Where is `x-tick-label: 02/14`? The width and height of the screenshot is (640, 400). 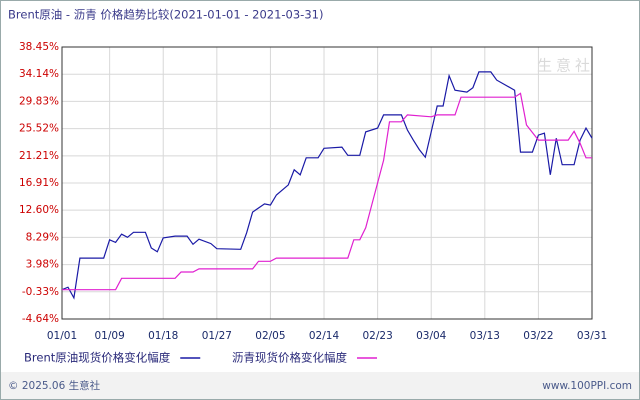 x-tick-label: 02/14 is located at coordinates (324, 336).